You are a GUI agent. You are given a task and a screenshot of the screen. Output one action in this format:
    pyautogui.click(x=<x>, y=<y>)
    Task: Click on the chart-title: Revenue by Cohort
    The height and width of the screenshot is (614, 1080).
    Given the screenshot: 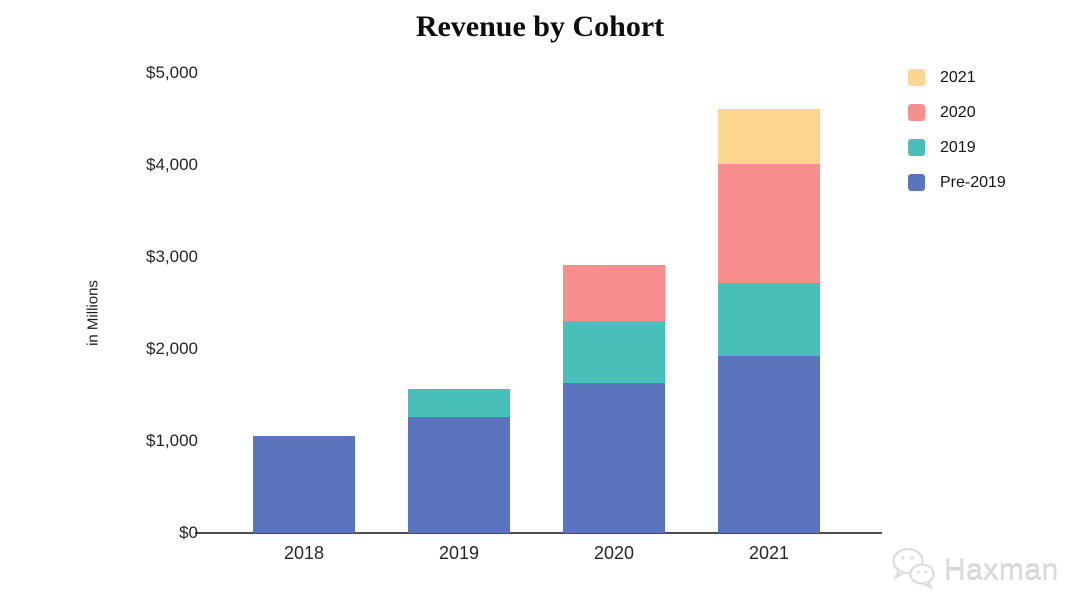 What is the action you would take?
    pyautogui.click(x=540, y=26)
    